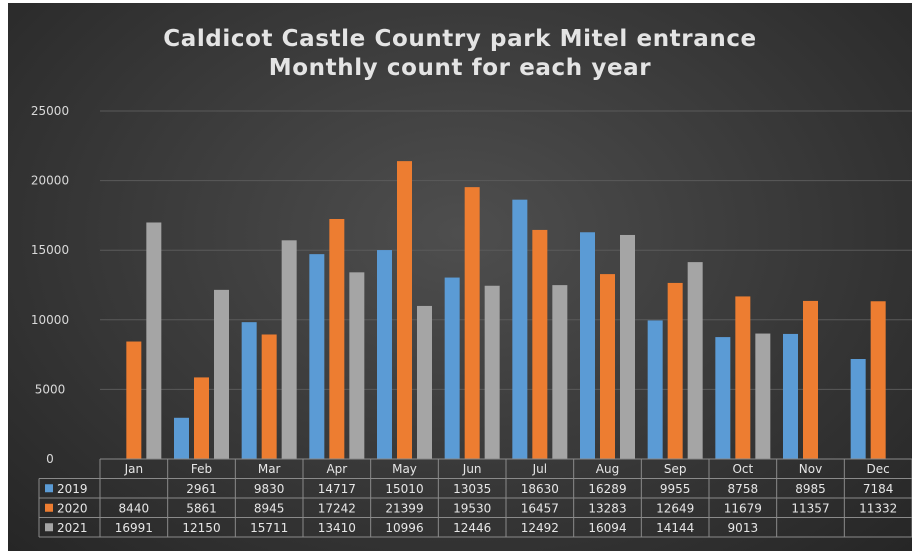 The height and width of the screenshot is (555, 918). Describe the element at coordinates (858, 408) in the screenshot. I see `bar-2019-dec` at that location.